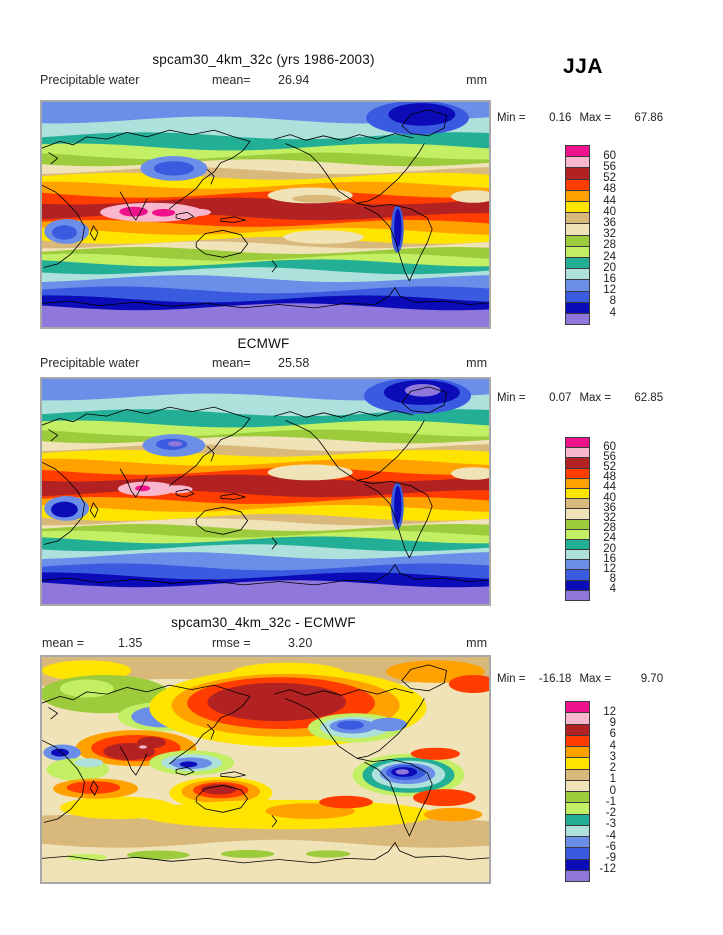 The height and width of the screenshot is (935, 723). What do you see at coordinates (610, 813) in the screenshot?
I see `legend-label: -2` at bounding box center [610, 813].